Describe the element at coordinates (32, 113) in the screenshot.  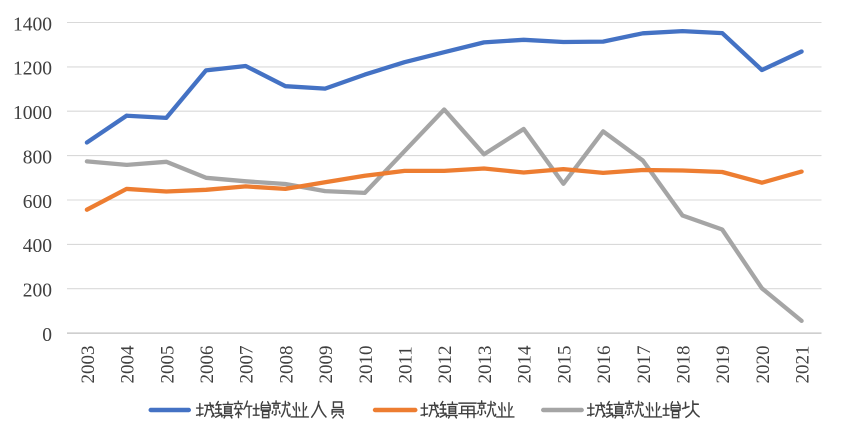
I see `svg-text: 1000` at that location.